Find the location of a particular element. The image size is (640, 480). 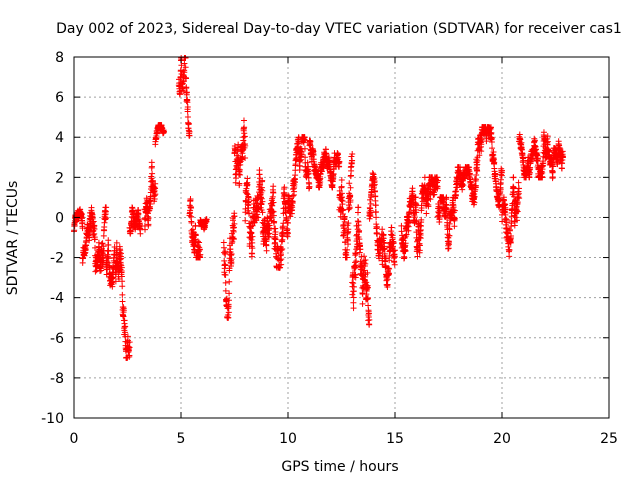

y-tick-label: 2 is located at coordinates (59, 178).